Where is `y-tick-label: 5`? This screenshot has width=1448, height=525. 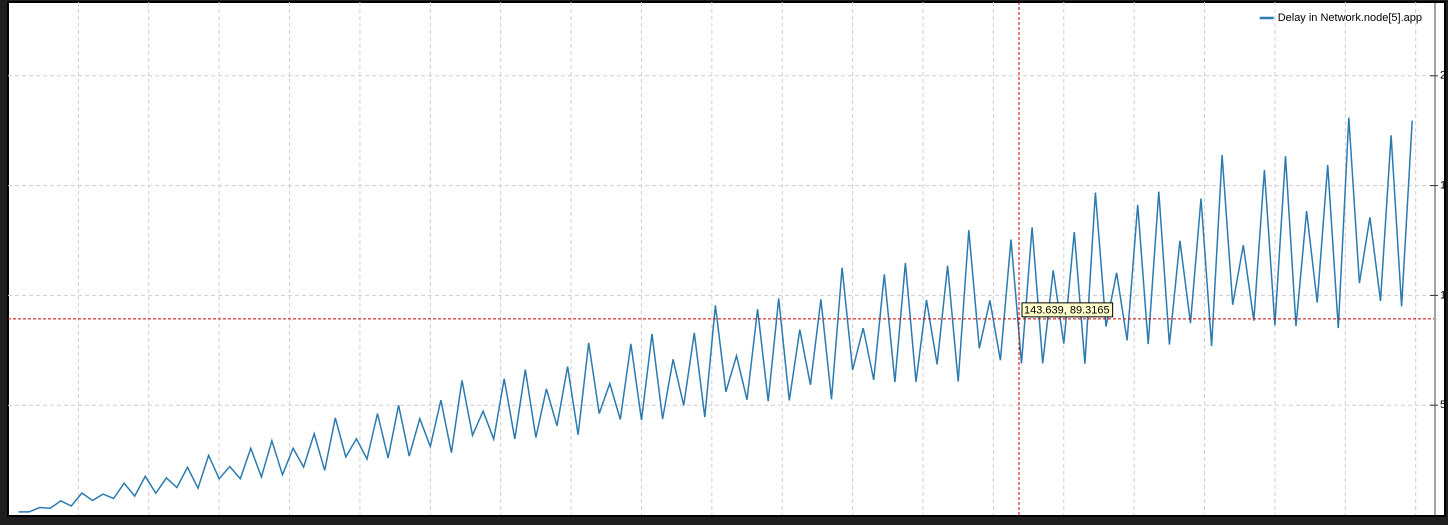 y-tick-label: 5 is located at coordinates (1443, 405).